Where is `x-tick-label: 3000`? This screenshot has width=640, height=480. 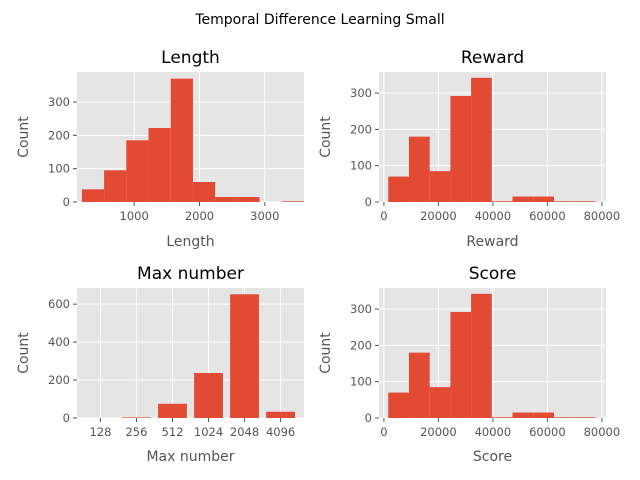
x-tick-label: 3000 is located at coordinates (264, 216).